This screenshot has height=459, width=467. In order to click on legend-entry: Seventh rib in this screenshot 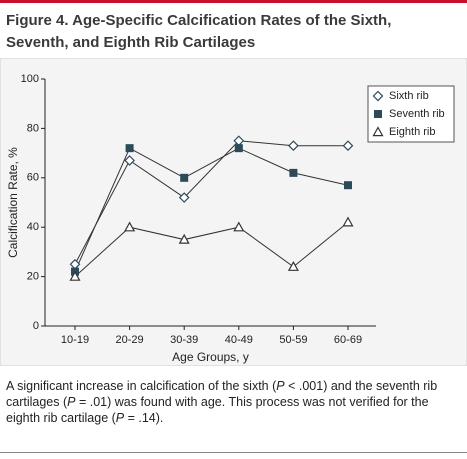, I will do `click(409, 114)`.